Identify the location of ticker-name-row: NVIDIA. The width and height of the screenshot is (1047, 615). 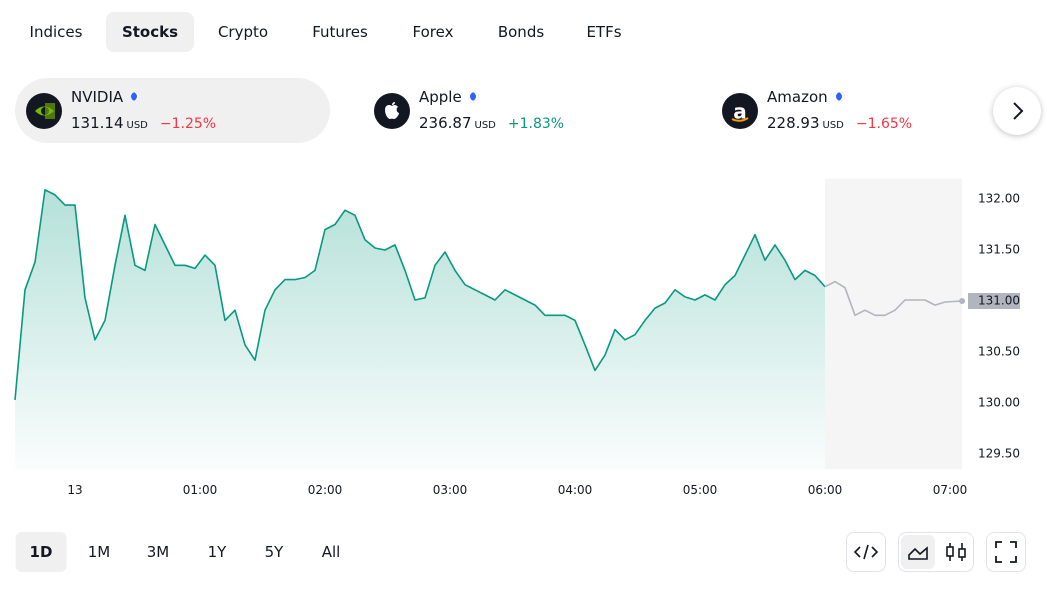
(106, 97).